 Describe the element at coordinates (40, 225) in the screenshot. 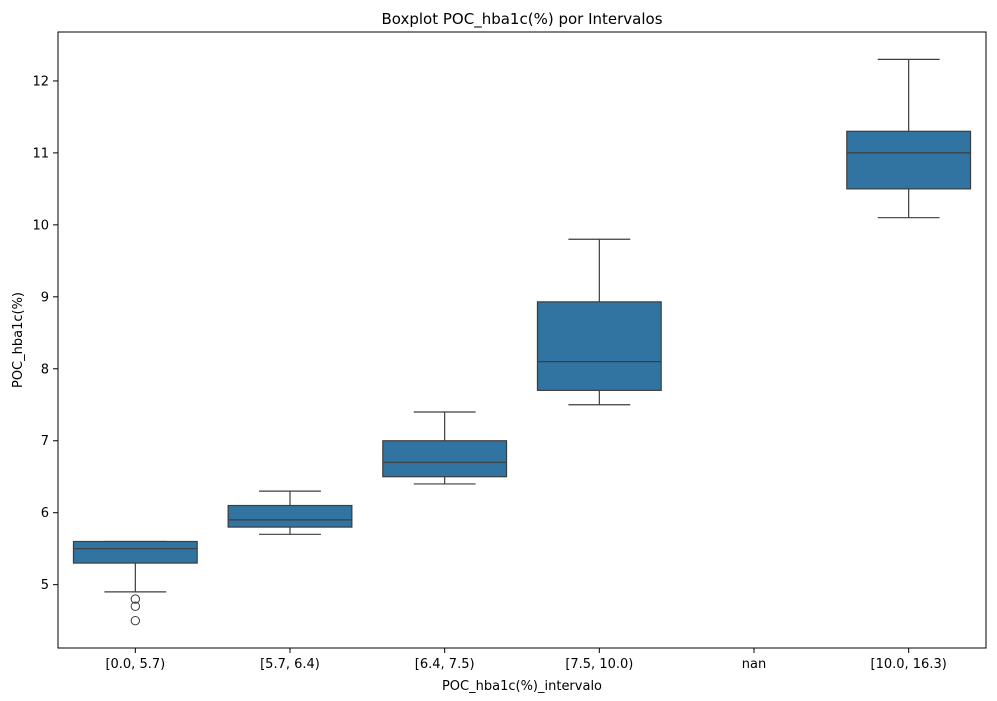

I see `y-tick-label: 10` at that location.